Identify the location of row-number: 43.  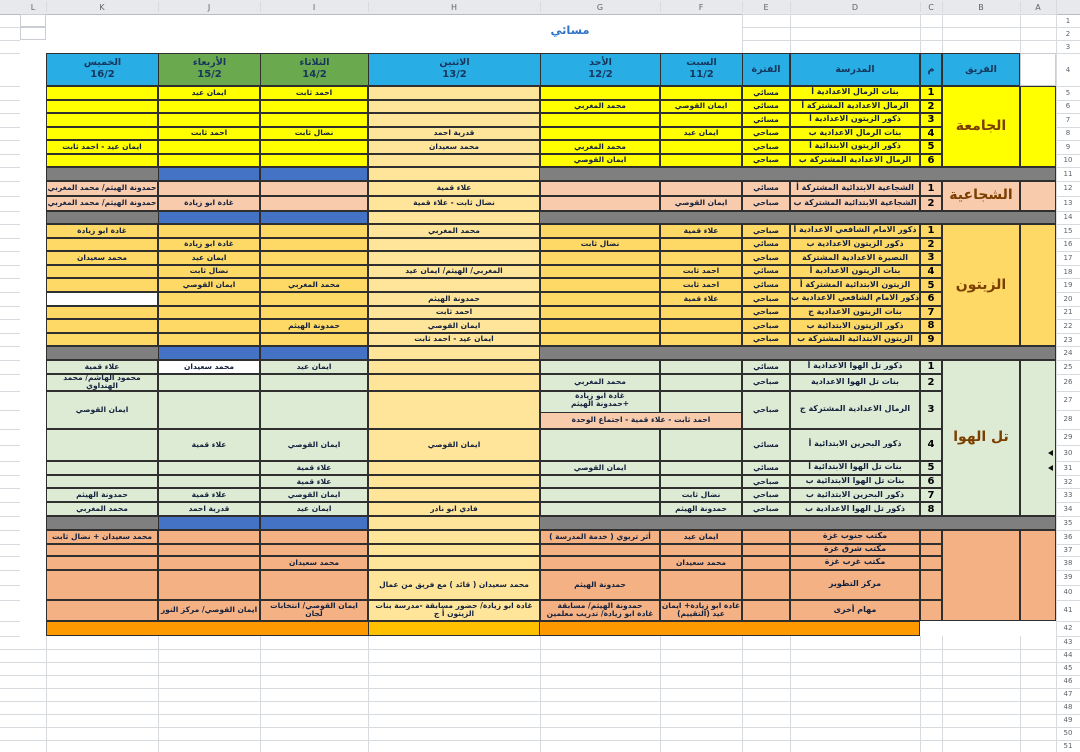
(1068, 642).